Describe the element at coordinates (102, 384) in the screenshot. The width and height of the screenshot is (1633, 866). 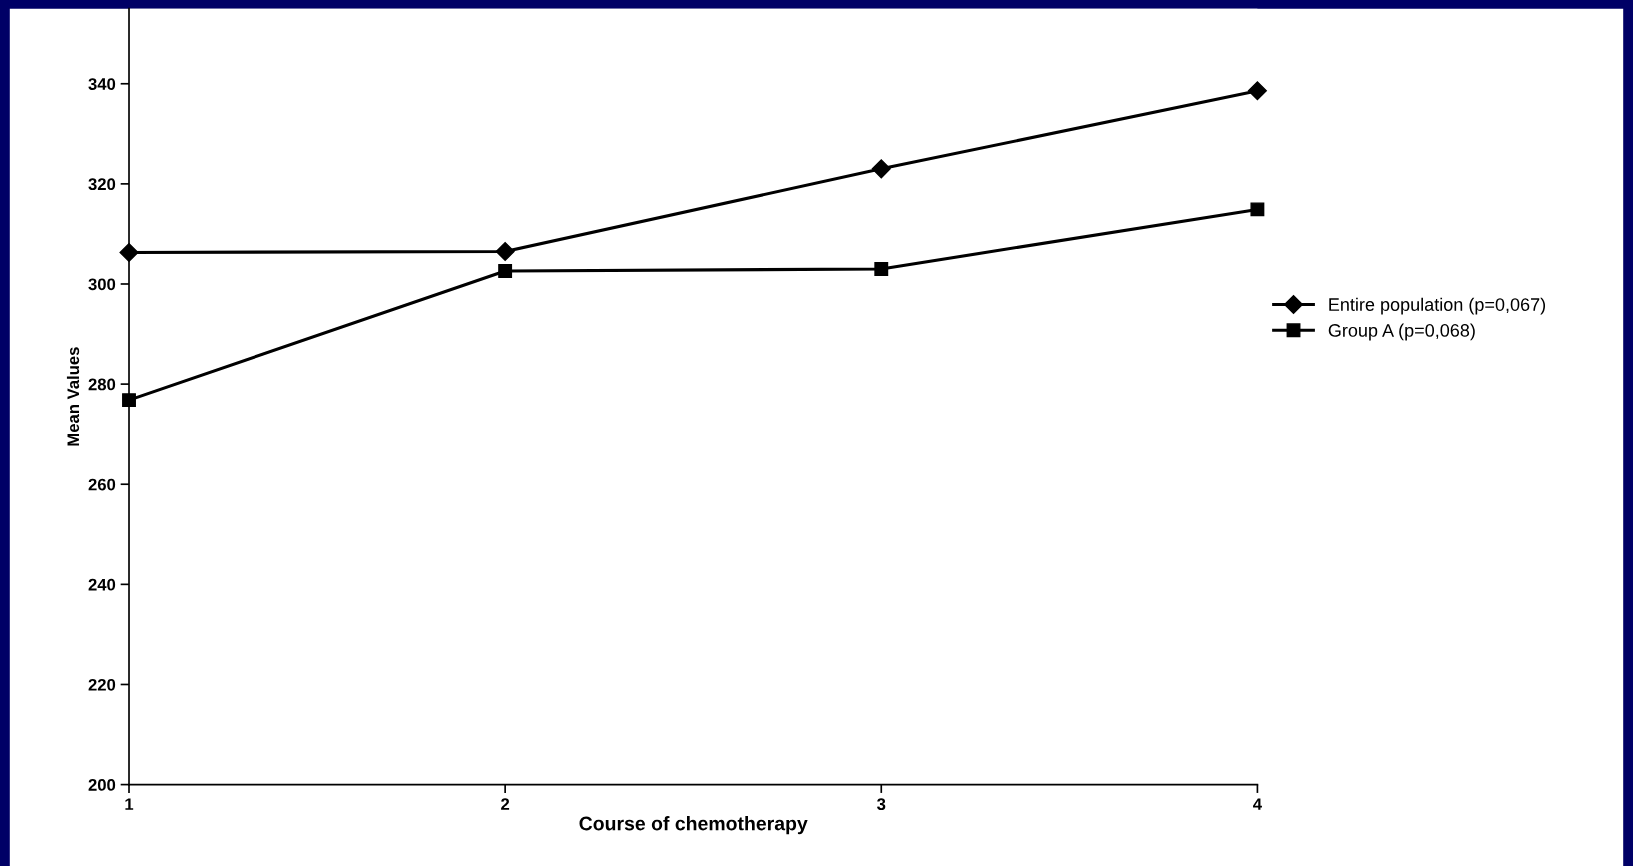
I see `y-tick-label: 280` at that location.